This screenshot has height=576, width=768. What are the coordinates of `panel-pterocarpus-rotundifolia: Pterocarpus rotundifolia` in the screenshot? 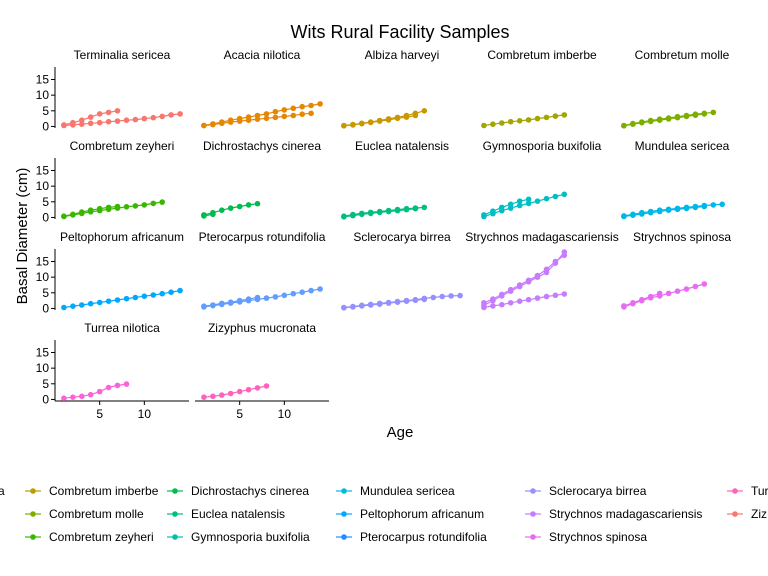 It's located at (262, 270).